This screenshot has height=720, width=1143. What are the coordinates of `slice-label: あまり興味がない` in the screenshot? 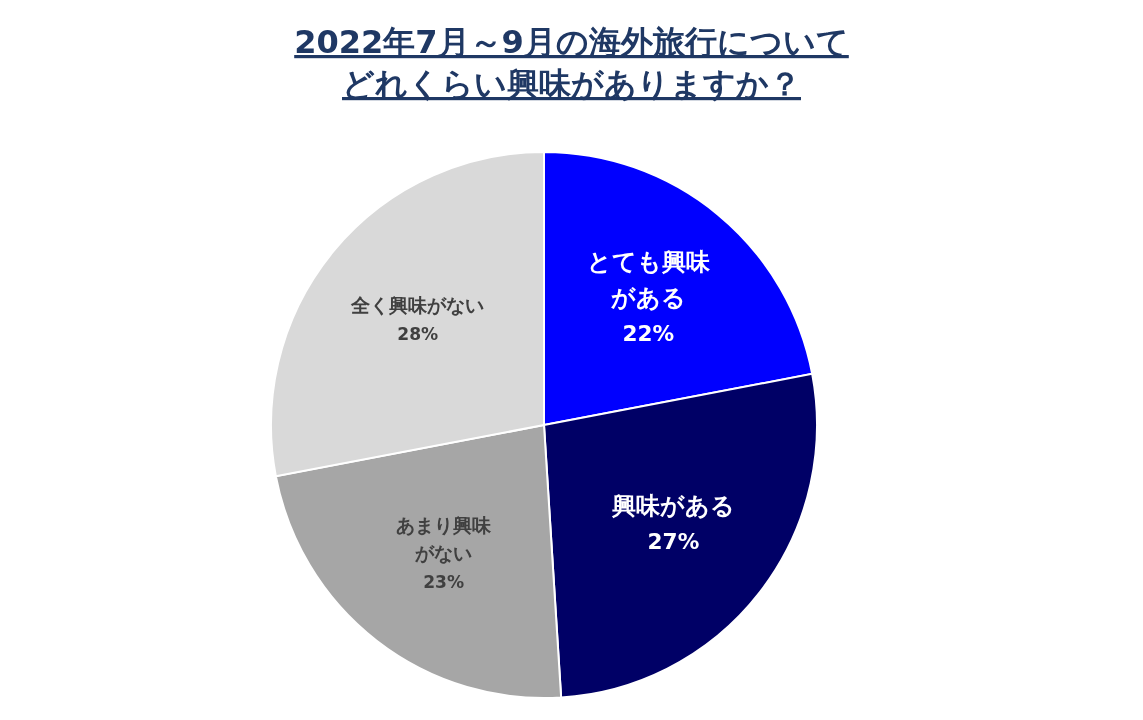 It's located at (444, 538).